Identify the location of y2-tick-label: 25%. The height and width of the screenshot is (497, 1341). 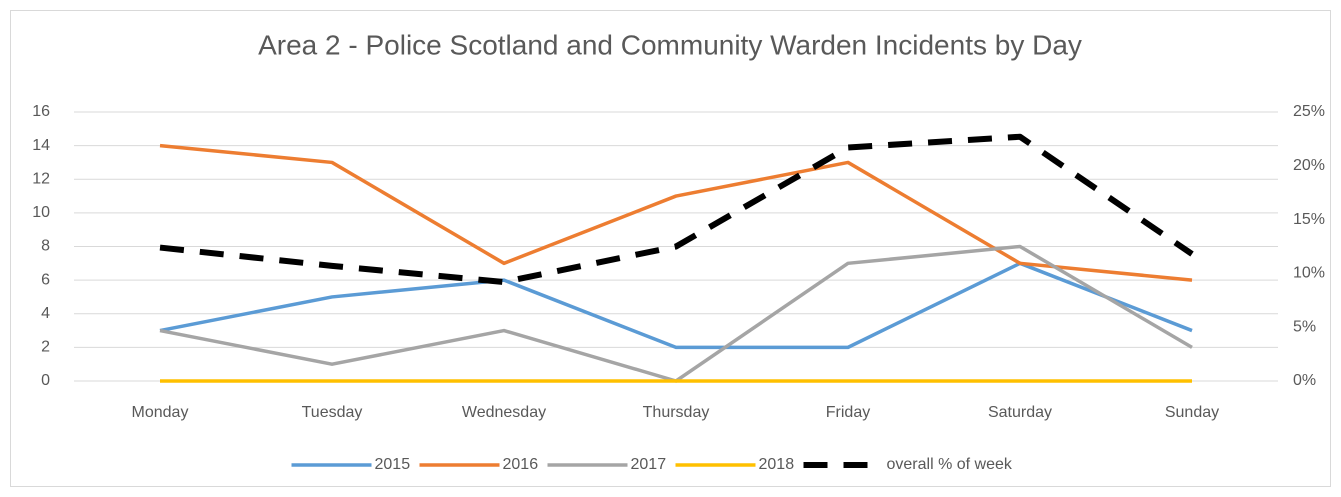
(1309, 111).